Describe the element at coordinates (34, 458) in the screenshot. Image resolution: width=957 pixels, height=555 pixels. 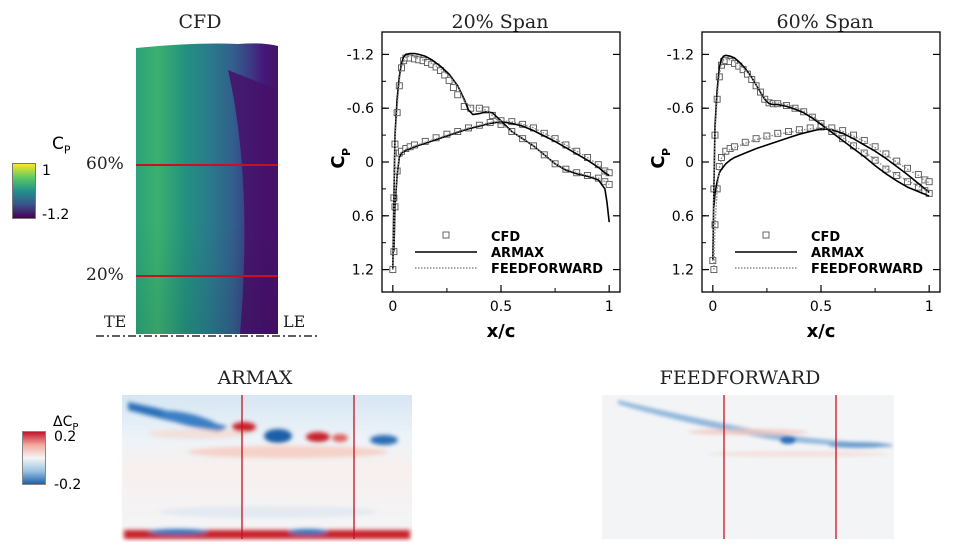
I see `dcp-colorbar` at that location.